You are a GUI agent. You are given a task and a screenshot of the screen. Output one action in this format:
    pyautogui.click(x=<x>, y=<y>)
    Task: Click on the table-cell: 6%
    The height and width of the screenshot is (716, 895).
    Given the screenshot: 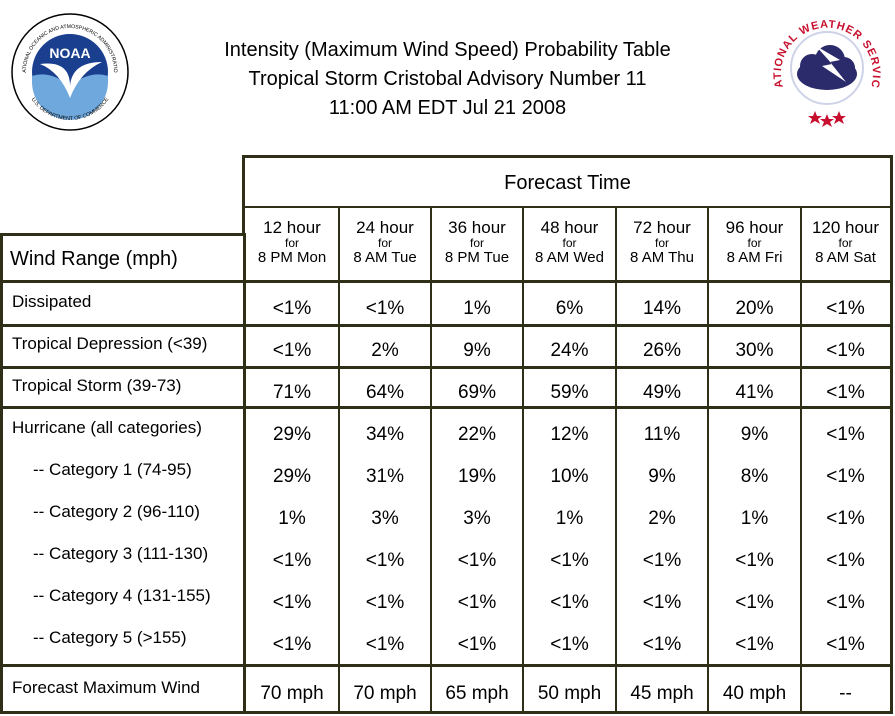 What is the action you would take?
    pyautogui.click(x=569, y=308)
    